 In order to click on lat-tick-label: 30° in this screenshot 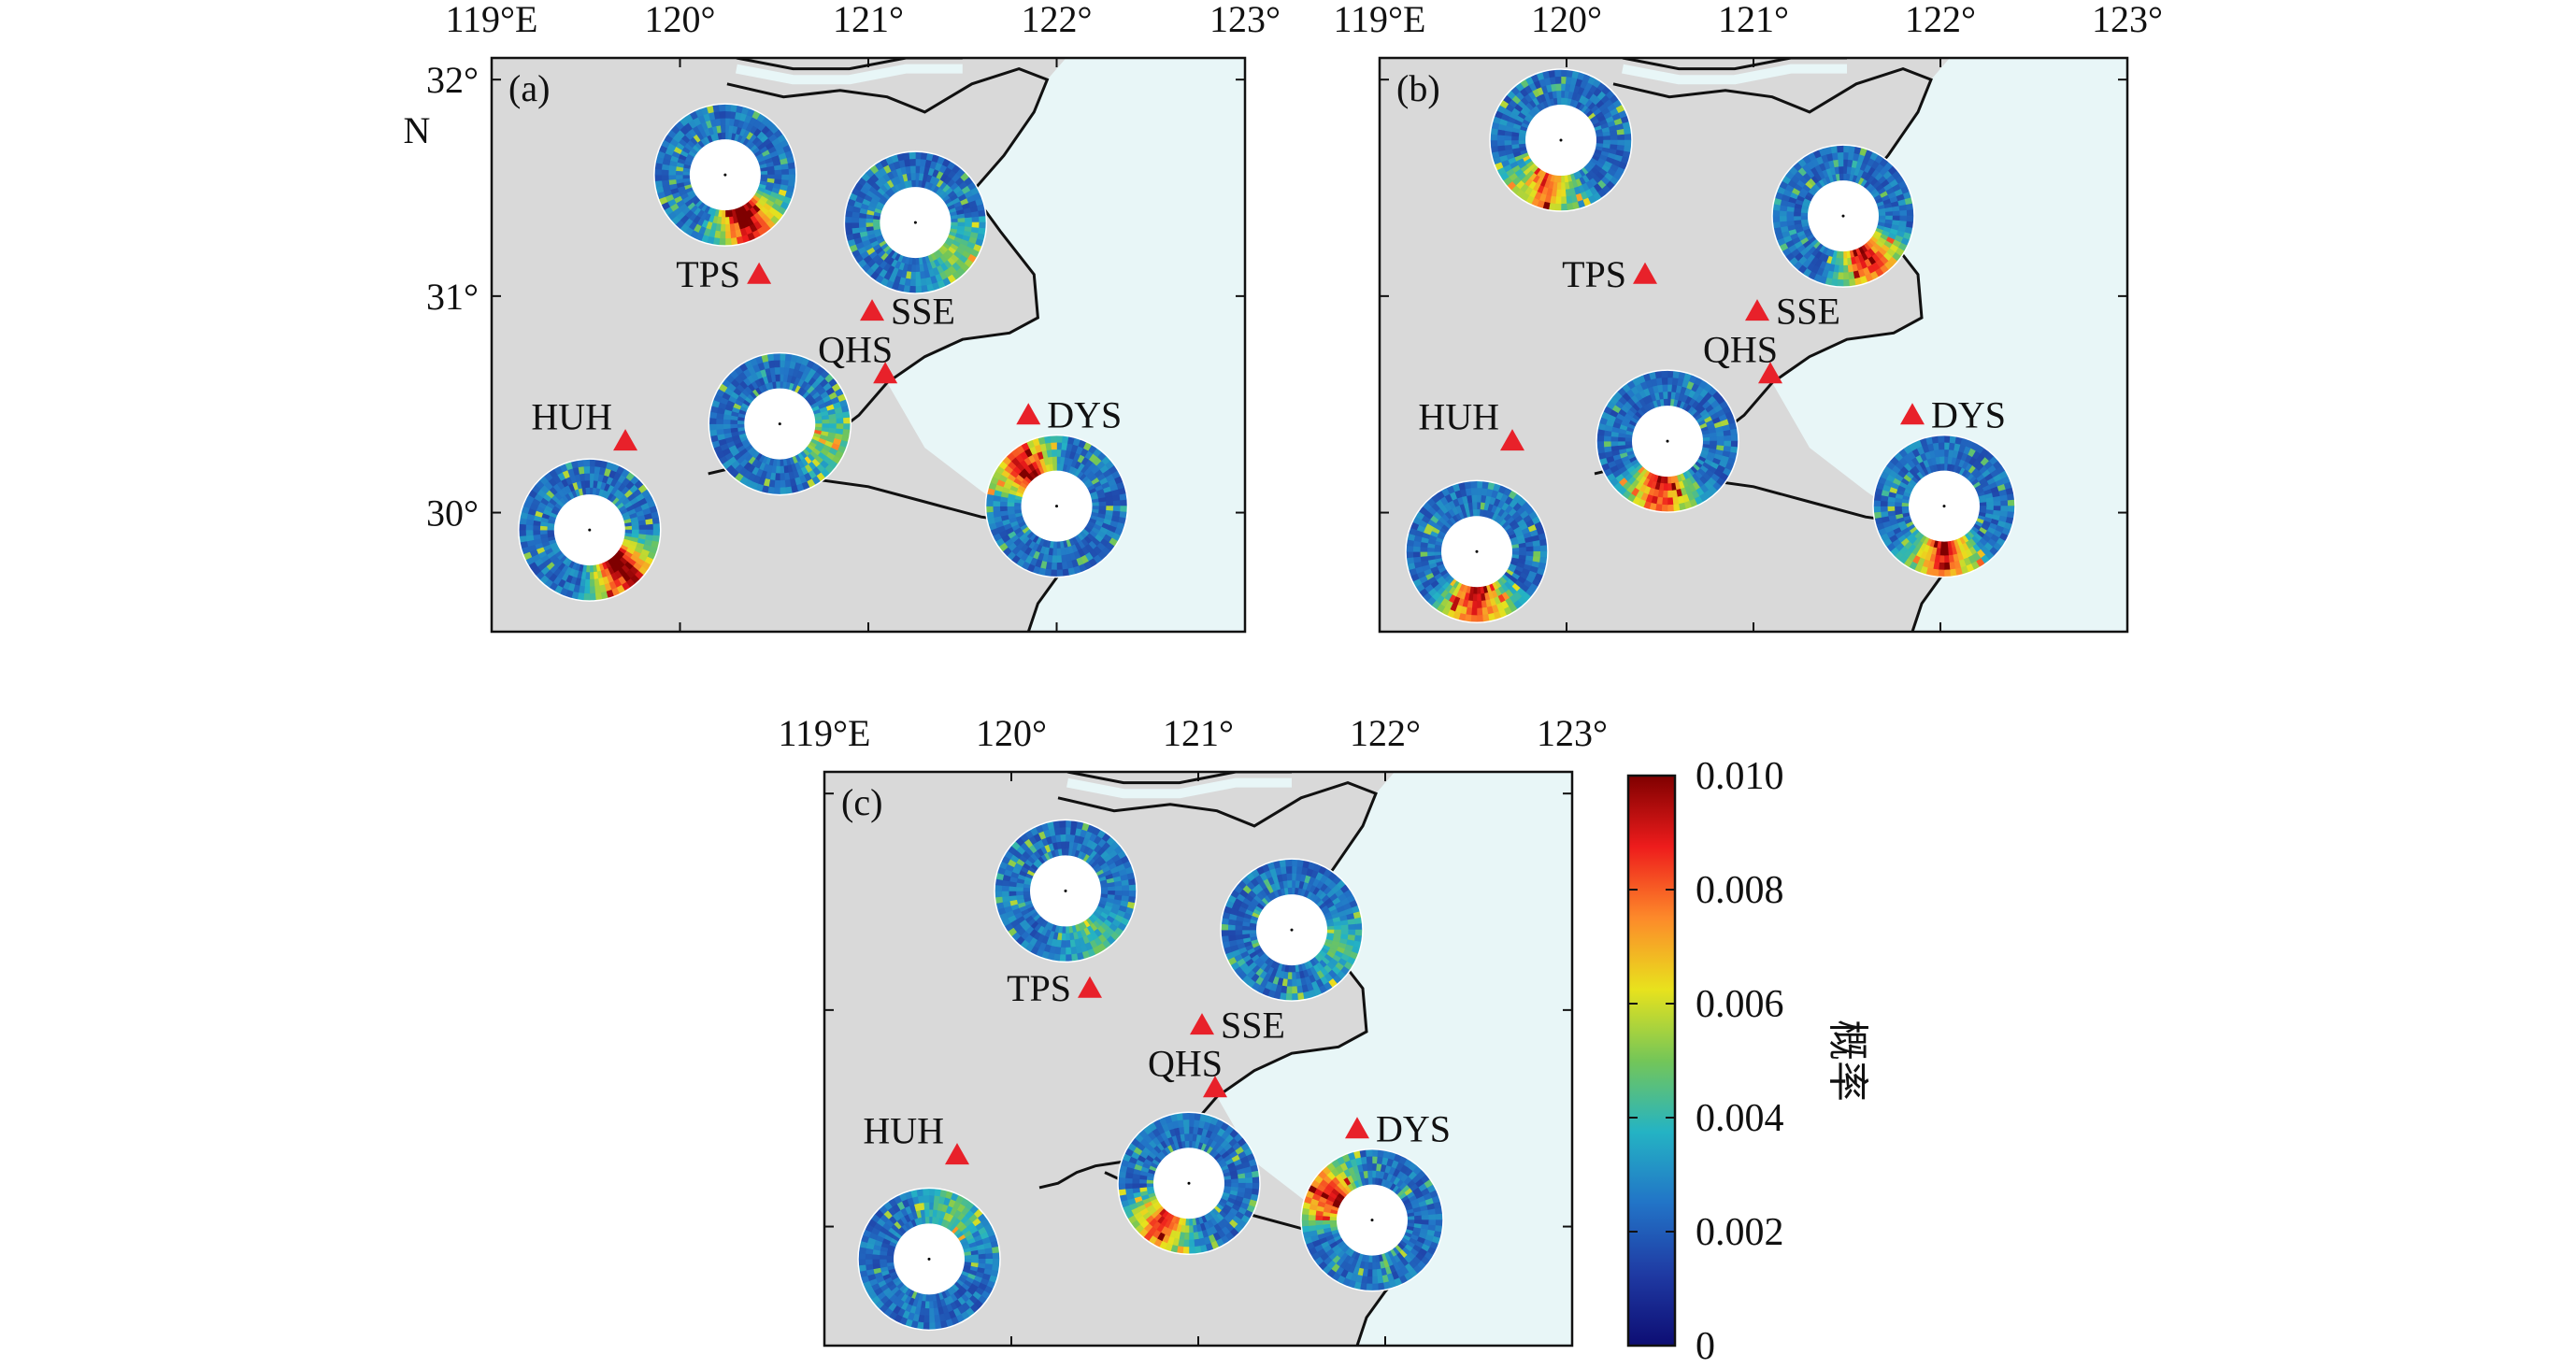, I will do `click(452, 513)`.